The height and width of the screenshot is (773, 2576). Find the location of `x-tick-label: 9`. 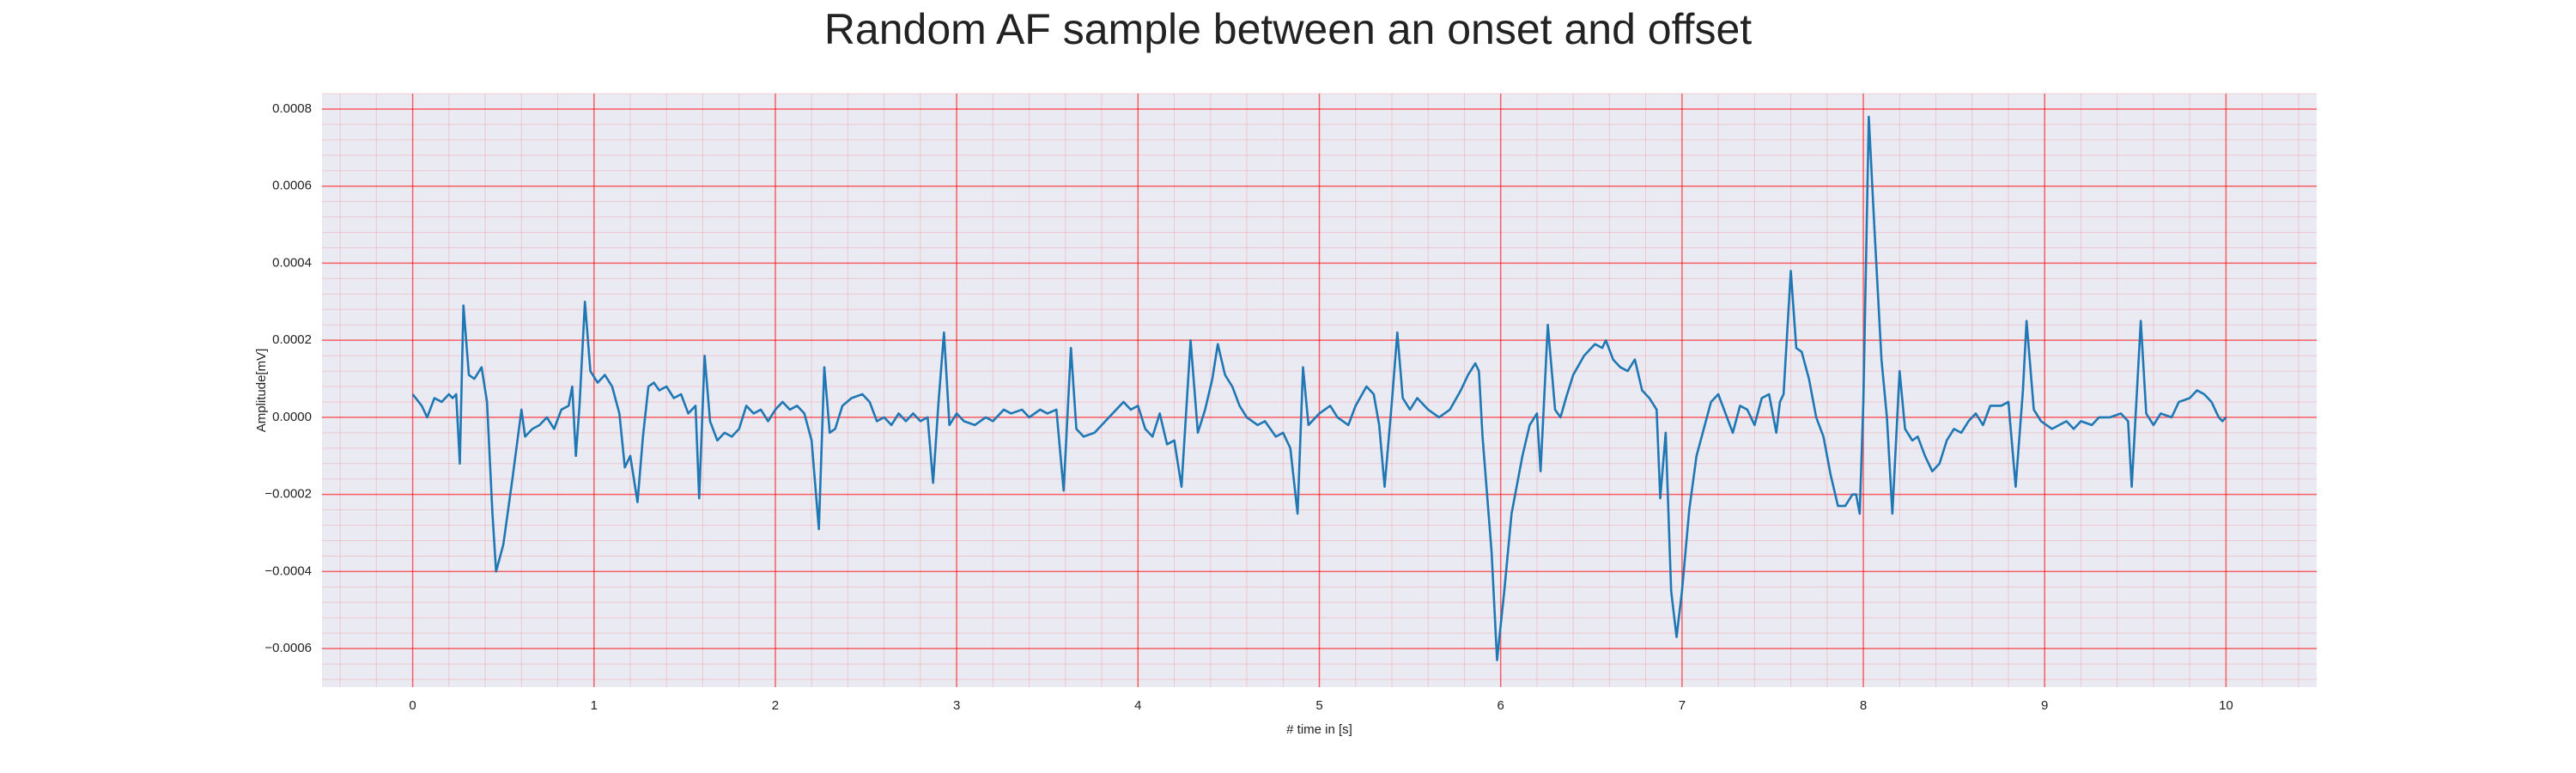

x-tick-label: 9 is located at coordinates (2045, 705).